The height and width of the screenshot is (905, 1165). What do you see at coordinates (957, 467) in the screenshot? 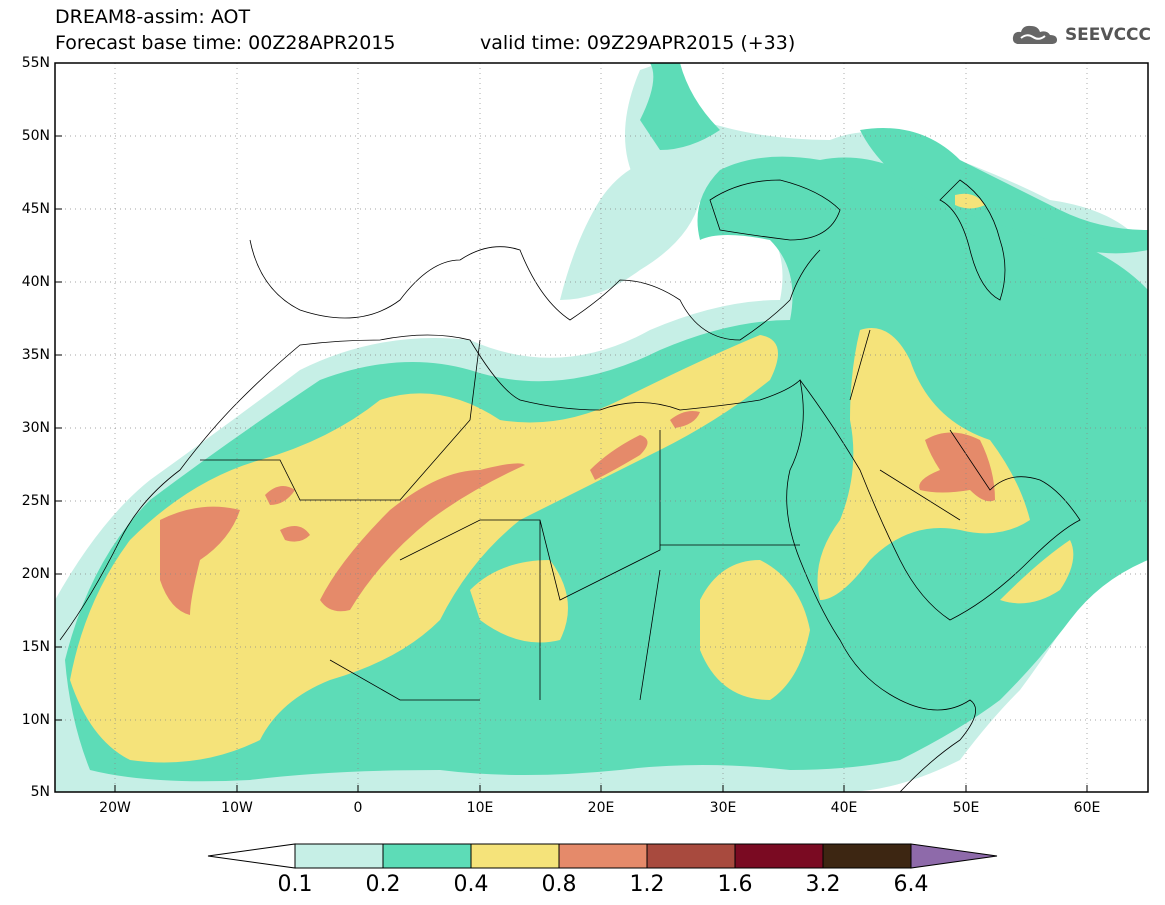
I see `aot-band-0.8-iraq` at bounding box center [957, 467].